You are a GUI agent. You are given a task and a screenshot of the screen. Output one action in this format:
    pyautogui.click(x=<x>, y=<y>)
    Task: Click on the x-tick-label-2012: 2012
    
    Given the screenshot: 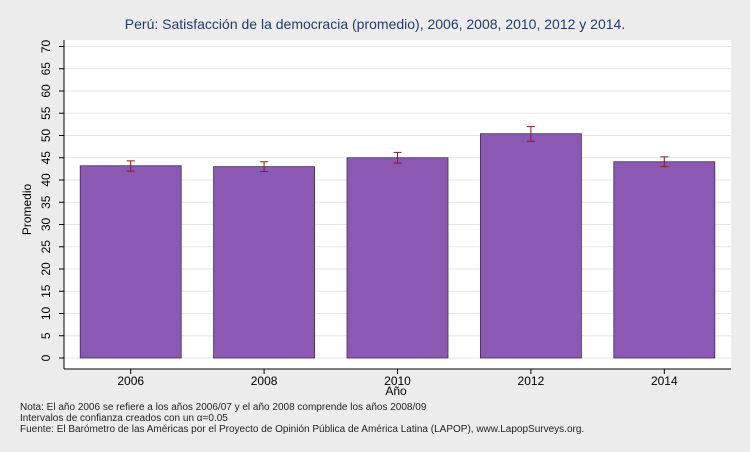 What is the action you would take?
    pyautogui.click(x=531, y=381)
    